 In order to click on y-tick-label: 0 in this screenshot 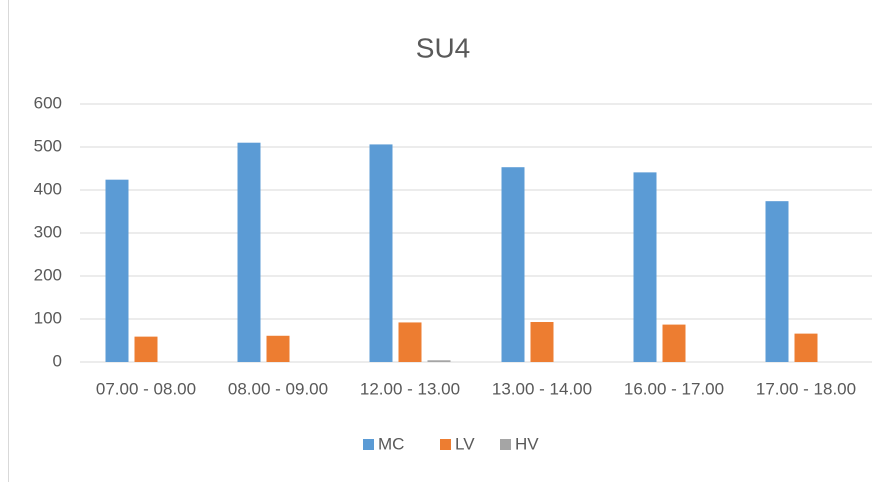, I will do `click(57, 360)`.